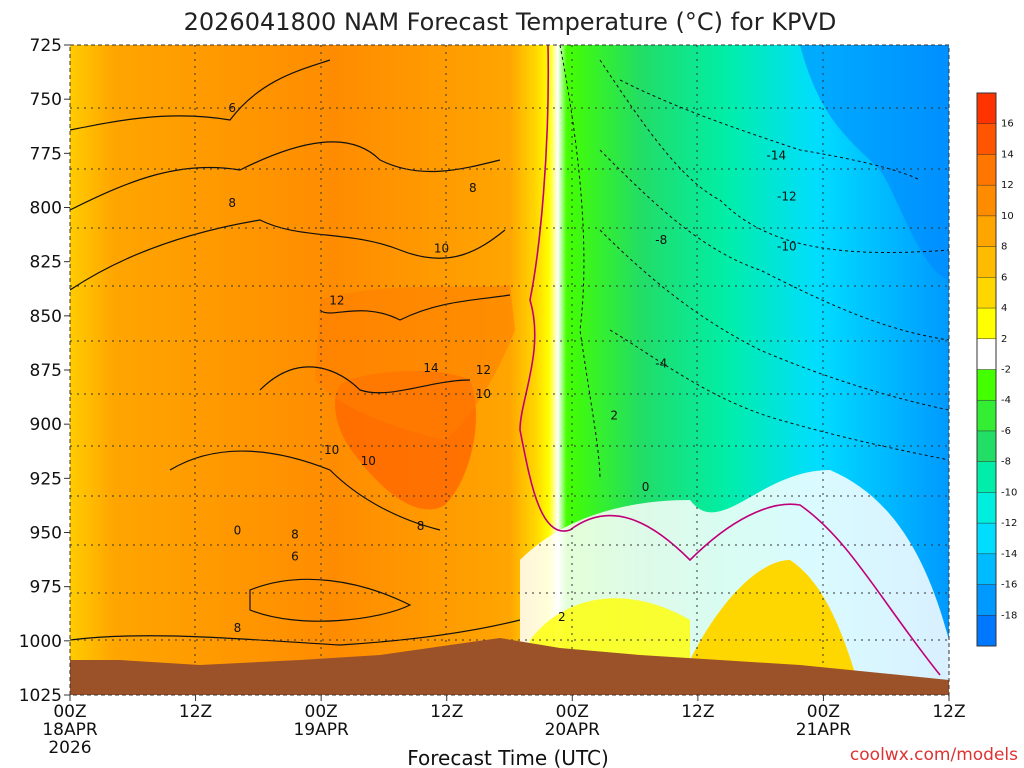 This screenshot has height=768, width=1024. What do you see at coordinates (509, 666) in the screenshot?
I see `surface-terrain` at bounding box center [509, 666].